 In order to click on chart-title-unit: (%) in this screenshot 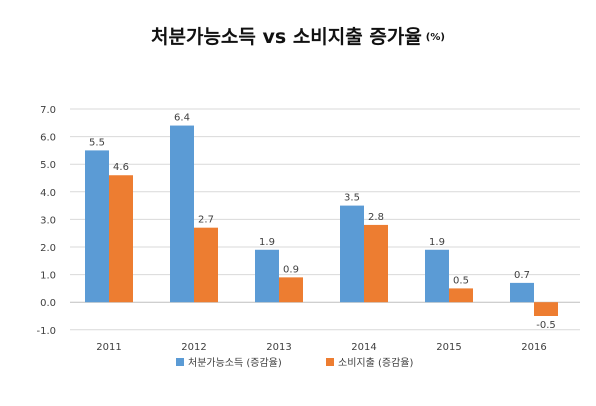, I will do `click(435, 37)`.